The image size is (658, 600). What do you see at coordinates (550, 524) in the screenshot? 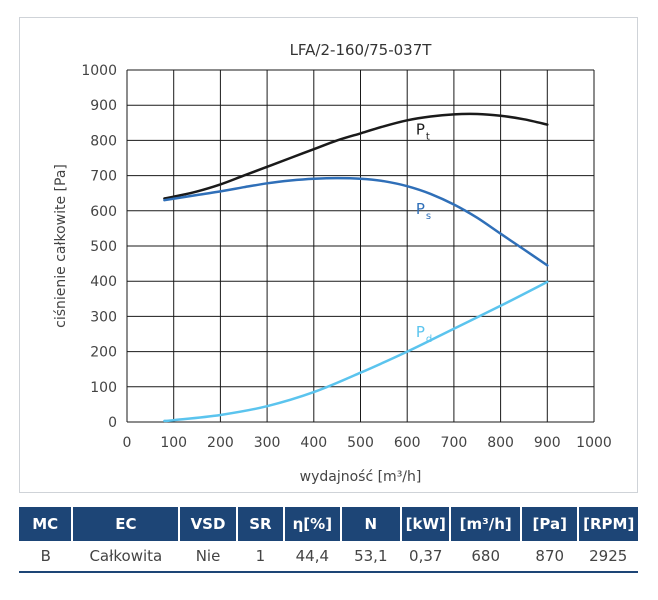
I see `header-pa: [Pa]` at bounding box center [550, 524].